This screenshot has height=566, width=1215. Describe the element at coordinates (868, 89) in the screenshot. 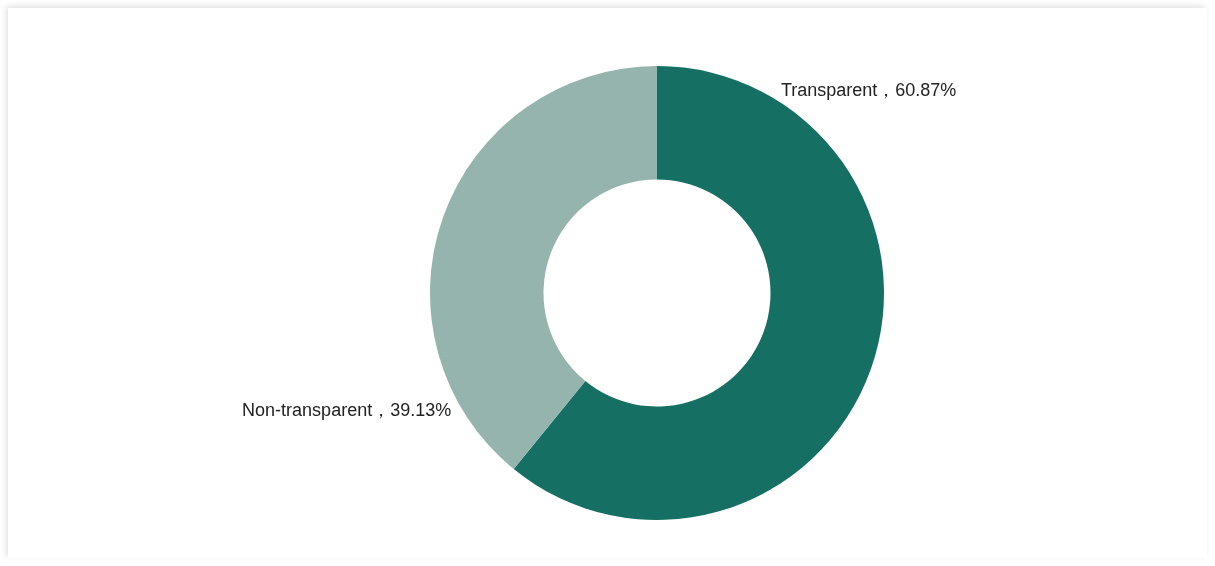

I see `slice-label: Transparent，60.87%` at that location.